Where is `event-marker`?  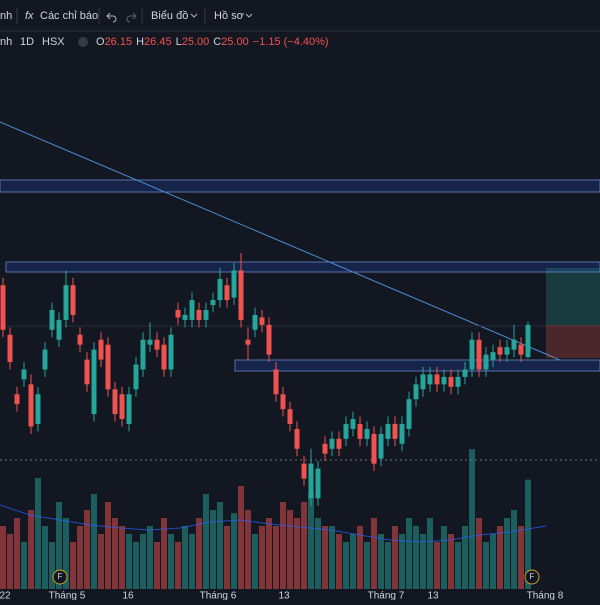
event-marker is located at coordinates (532, 577).